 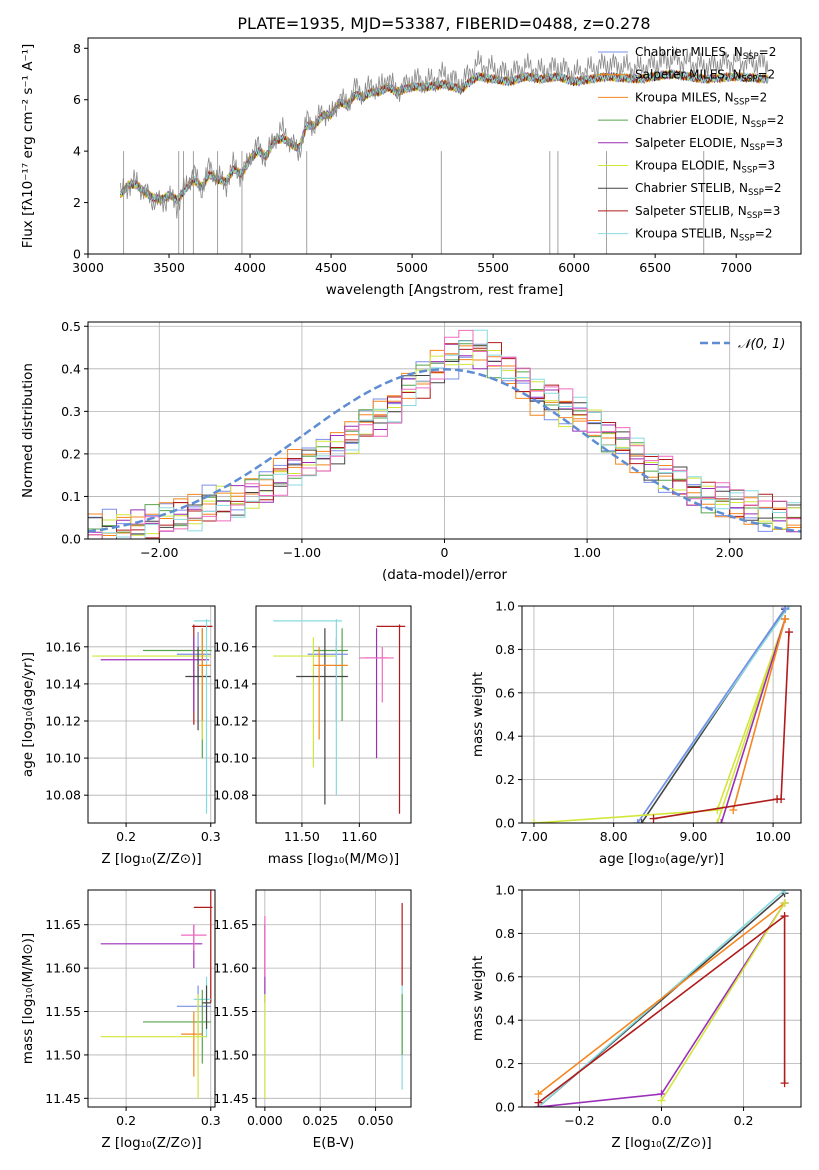 I want to click on age-vs-z-xlabel: Z [log₁₀(Z/Z⊙)], so click(x=151, y=859).